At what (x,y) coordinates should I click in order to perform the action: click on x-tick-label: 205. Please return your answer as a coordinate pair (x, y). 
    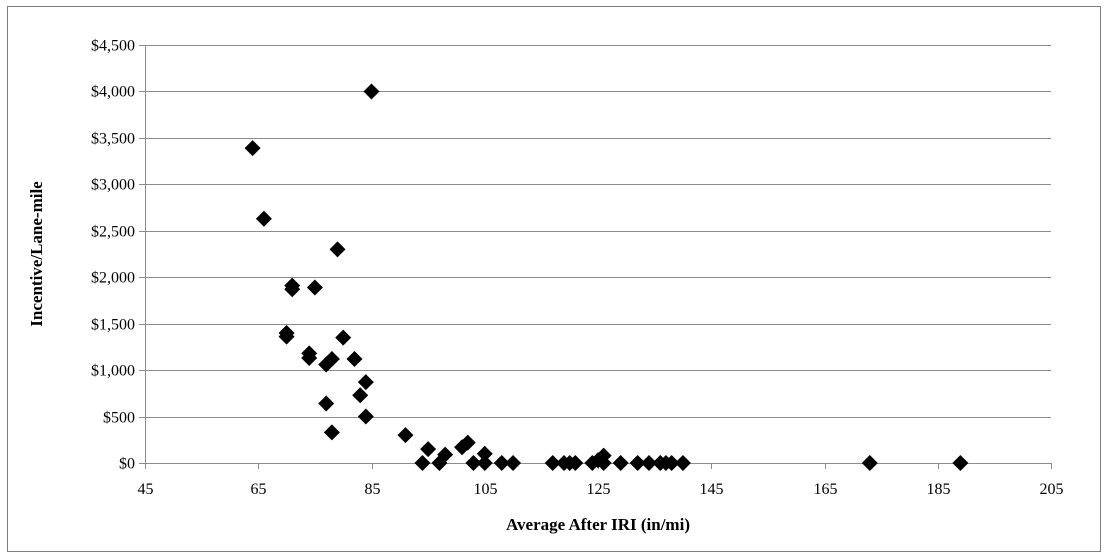
    Looking at the image, I should click on (1052, 489).